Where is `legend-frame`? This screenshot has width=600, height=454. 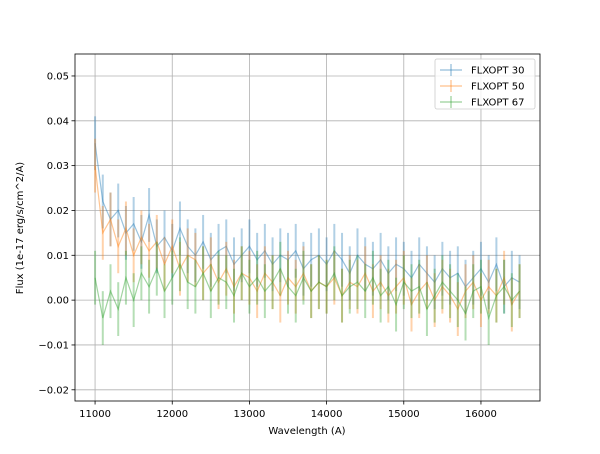 legend-frame is located at coordinates (485, 84).